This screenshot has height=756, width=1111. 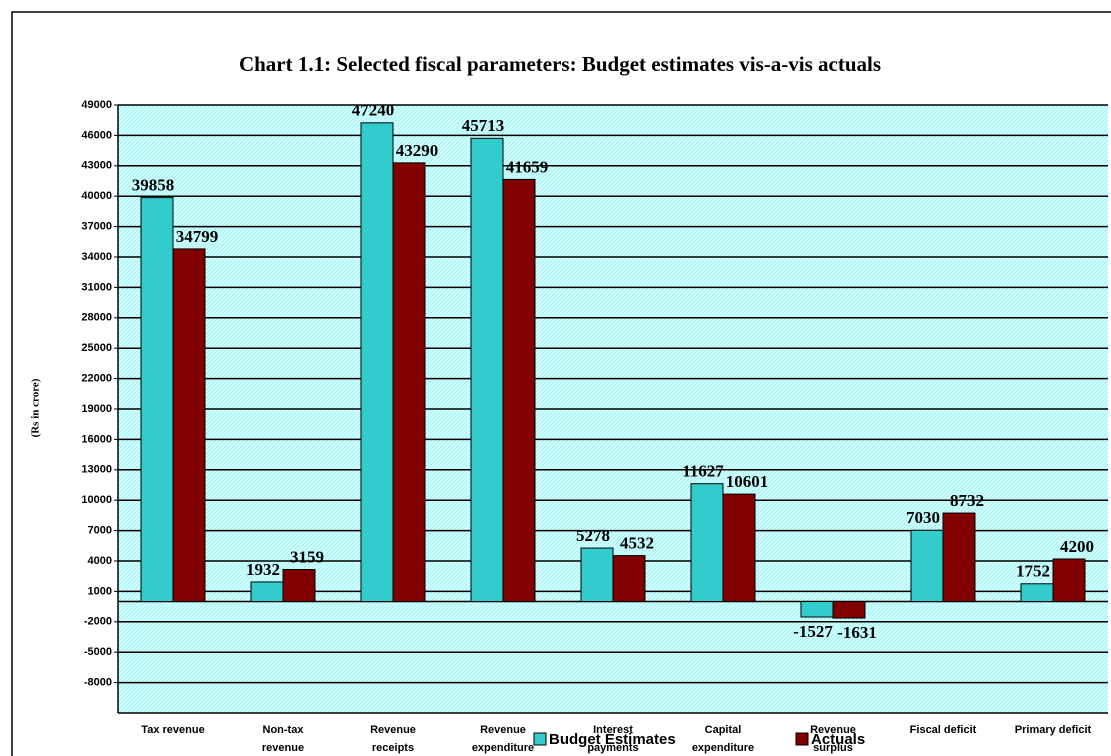 What do you see at coordinates (96, 470) in the screenshot?
I see `y-tick-label: 13000` at bounding box center [96, 470].